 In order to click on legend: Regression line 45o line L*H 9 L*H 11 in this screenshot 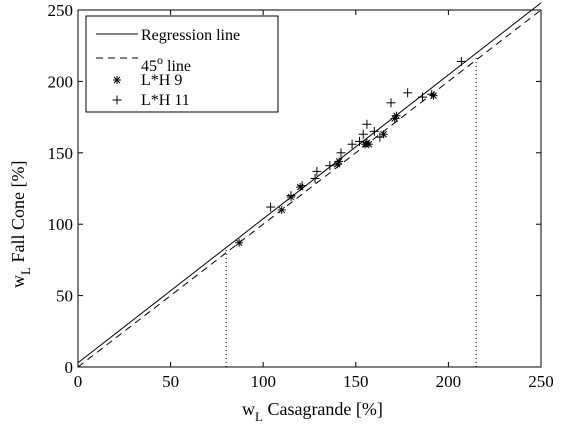, I will do `click(182, 64)`.